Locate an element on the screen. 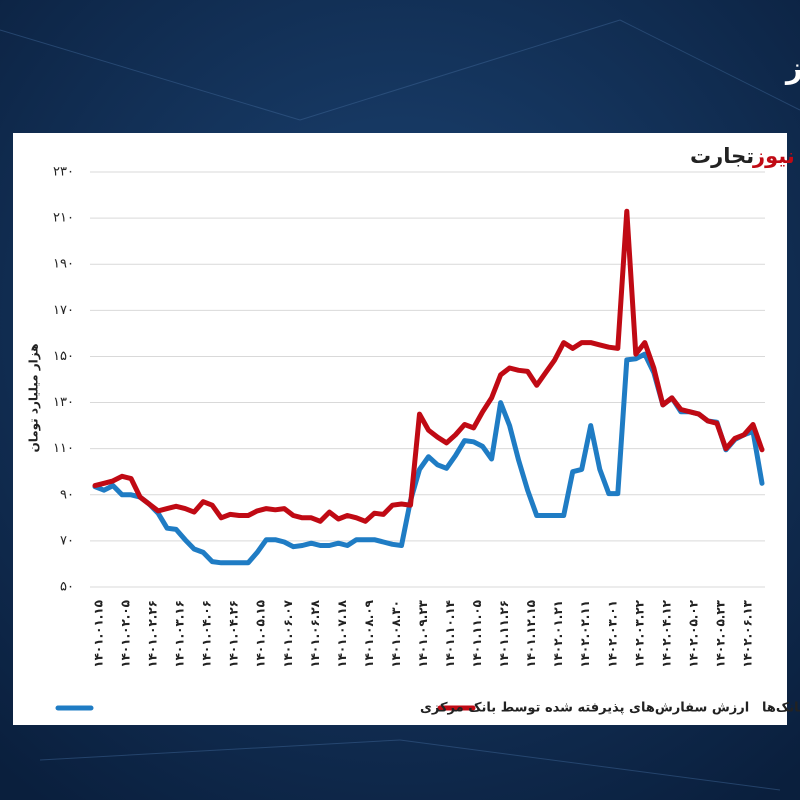 This screenshot has height=800, width=800. x-tick-label: ۱۴۰۱.۰۶.۲۸ is located at coordinates (315, 633).